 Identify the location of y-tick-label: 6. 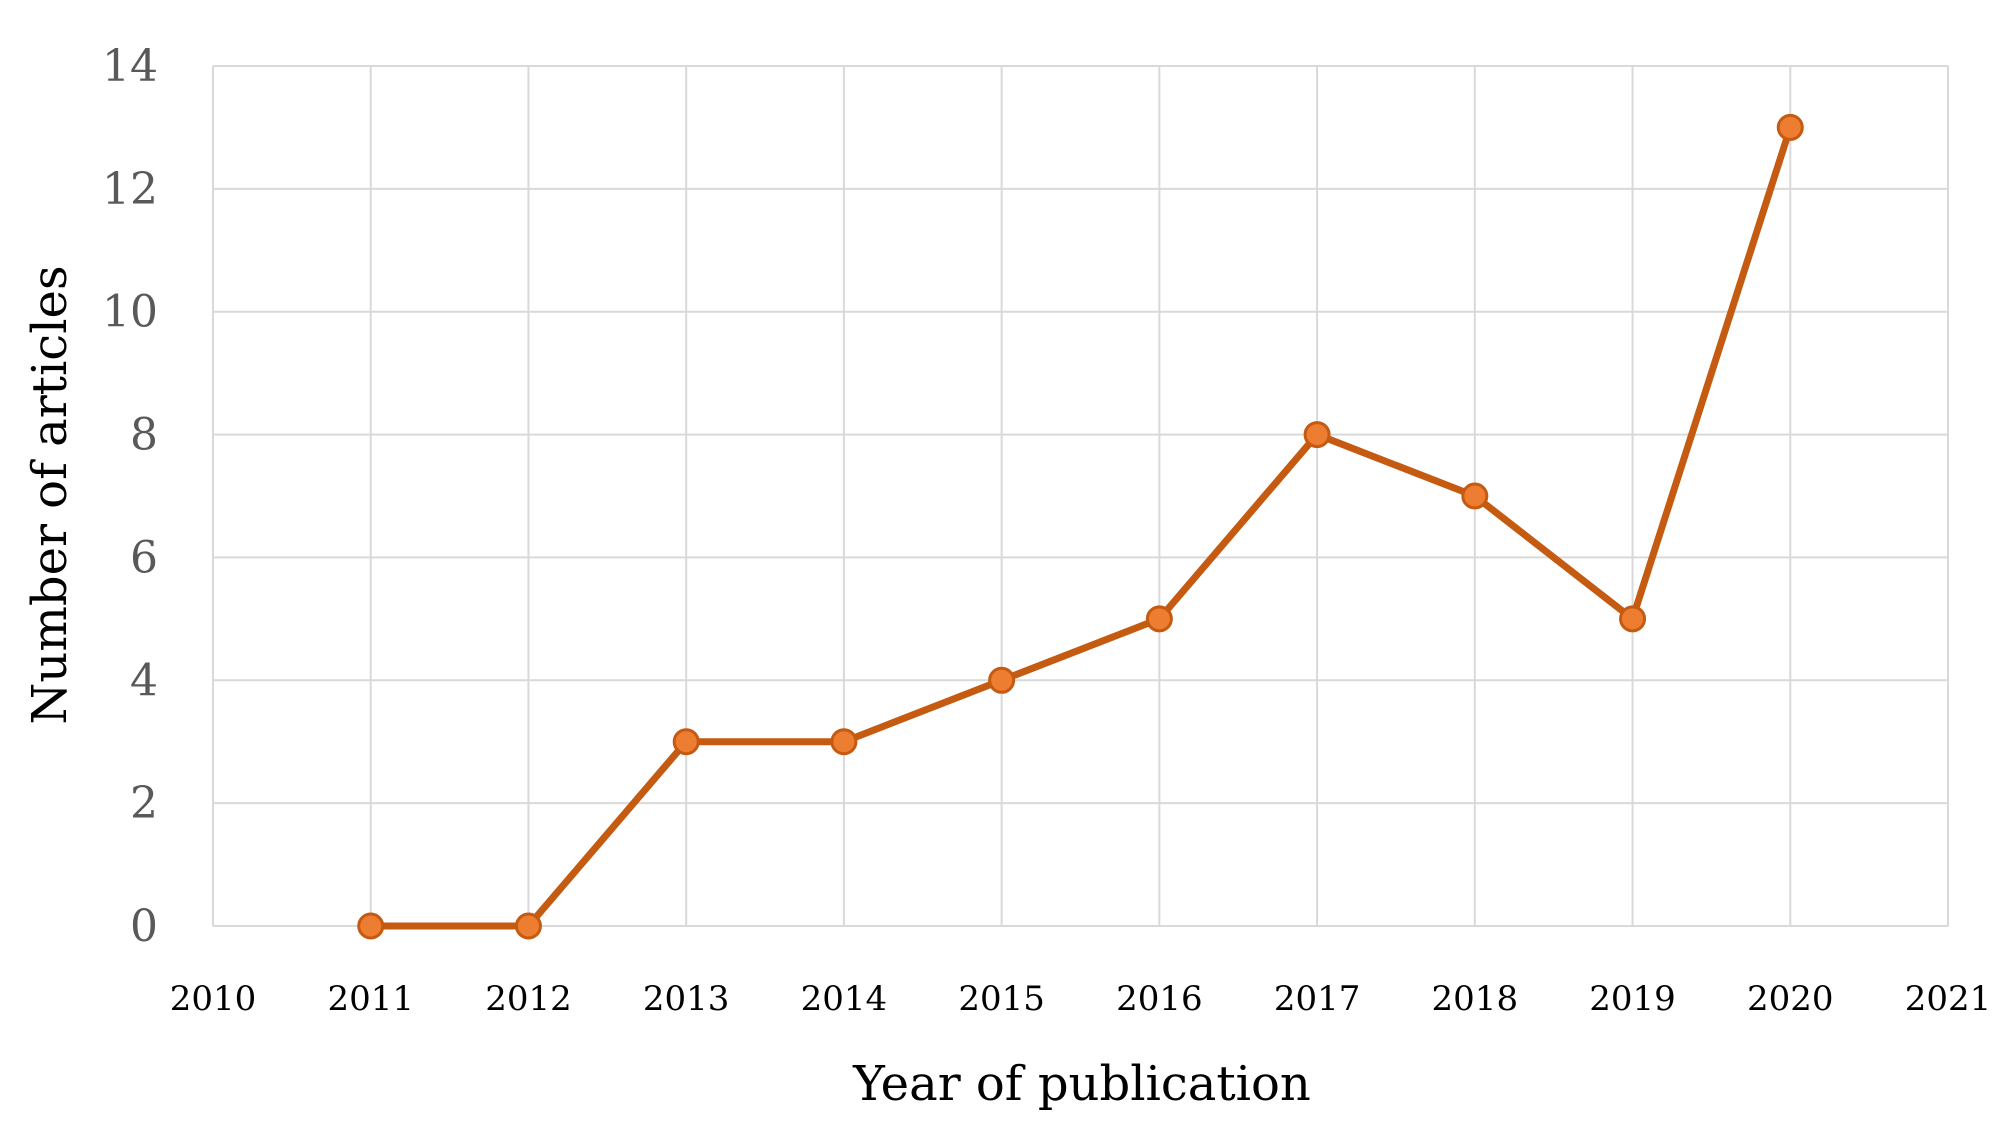
(144, 557).